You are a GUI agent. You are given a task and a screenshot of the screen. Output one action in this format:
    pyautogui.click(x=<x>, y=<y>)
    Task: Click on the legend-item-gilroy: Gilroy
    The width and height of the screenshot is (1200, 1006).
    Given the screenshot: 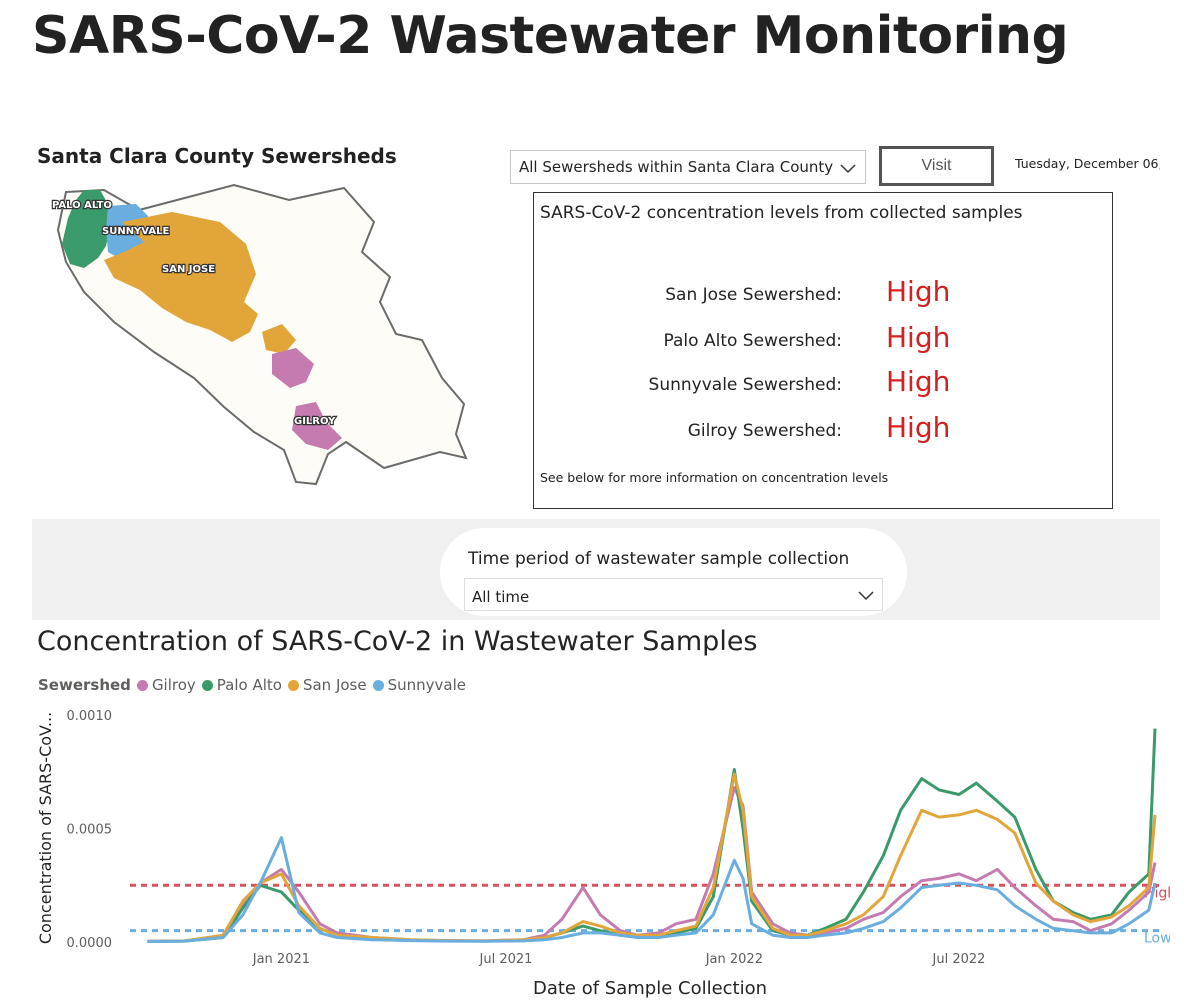 What is the action you would take?
    pyautogui.click(x=166, y=685)
    